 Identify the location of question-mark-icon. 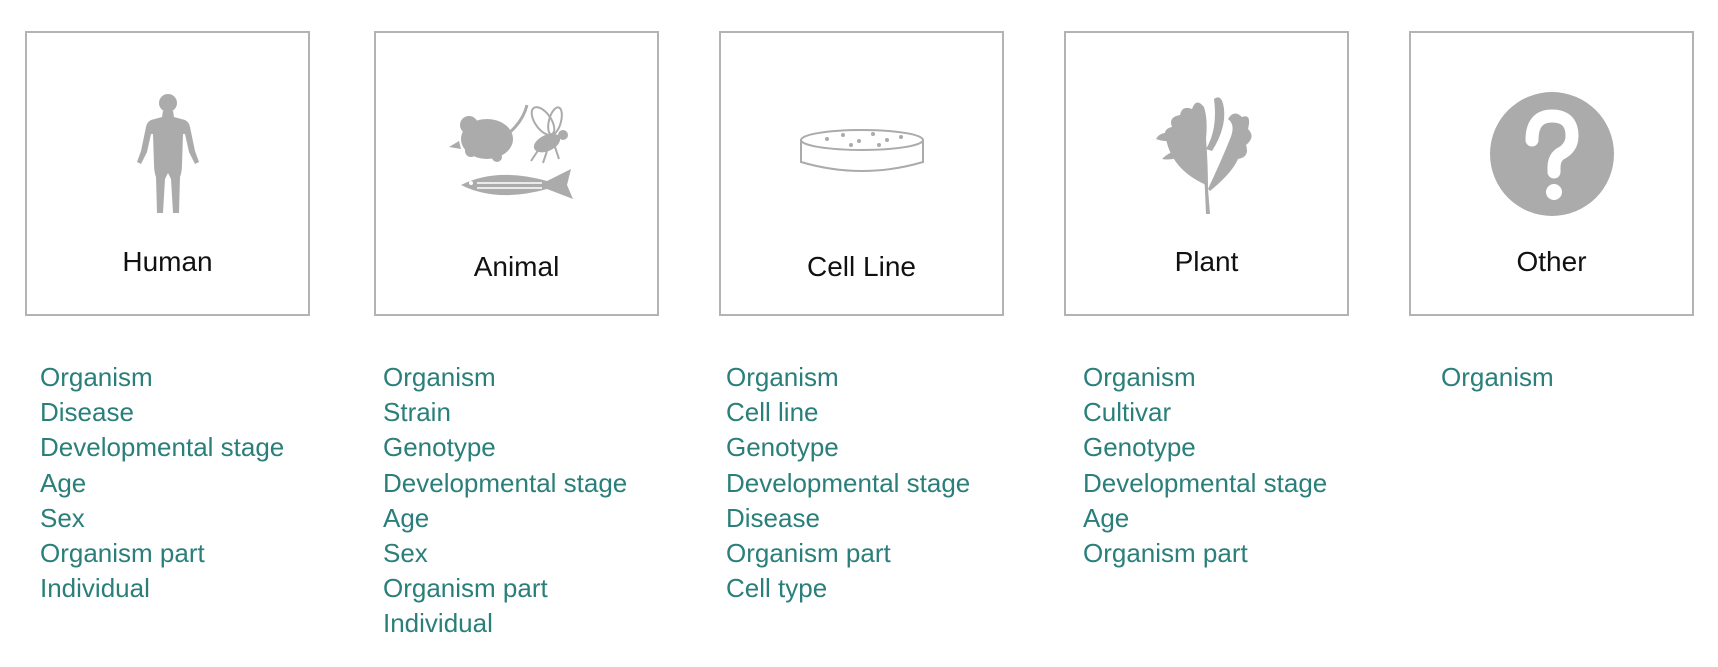
(1551, 154).